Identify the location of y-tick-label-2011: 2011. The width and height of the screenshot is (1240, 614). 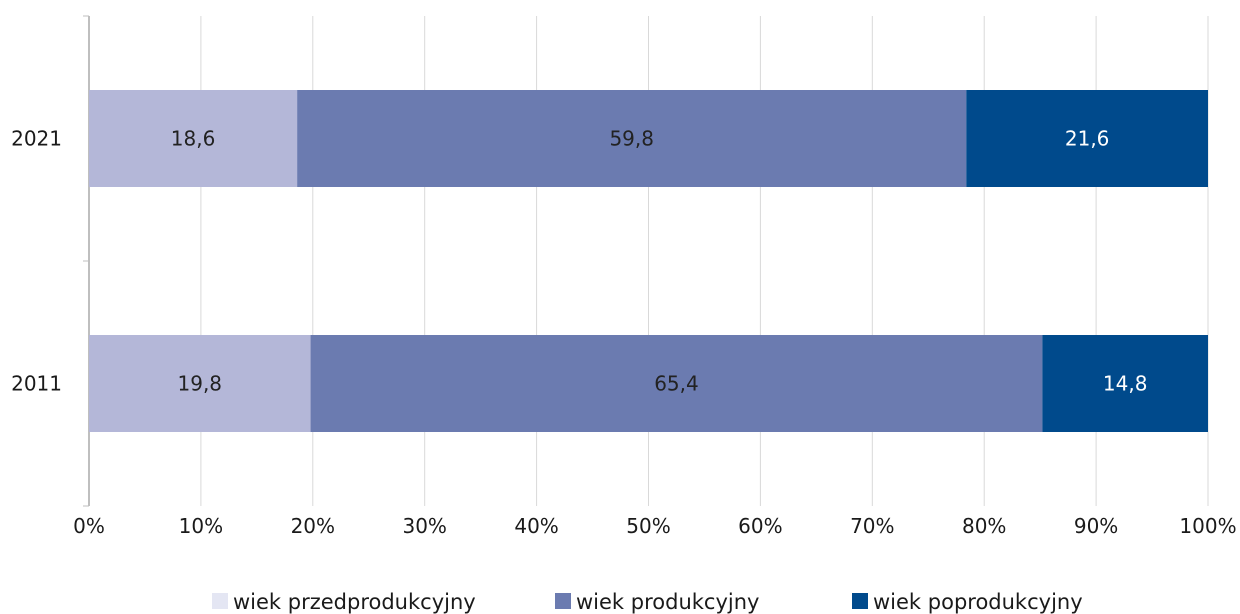
(36, 384).